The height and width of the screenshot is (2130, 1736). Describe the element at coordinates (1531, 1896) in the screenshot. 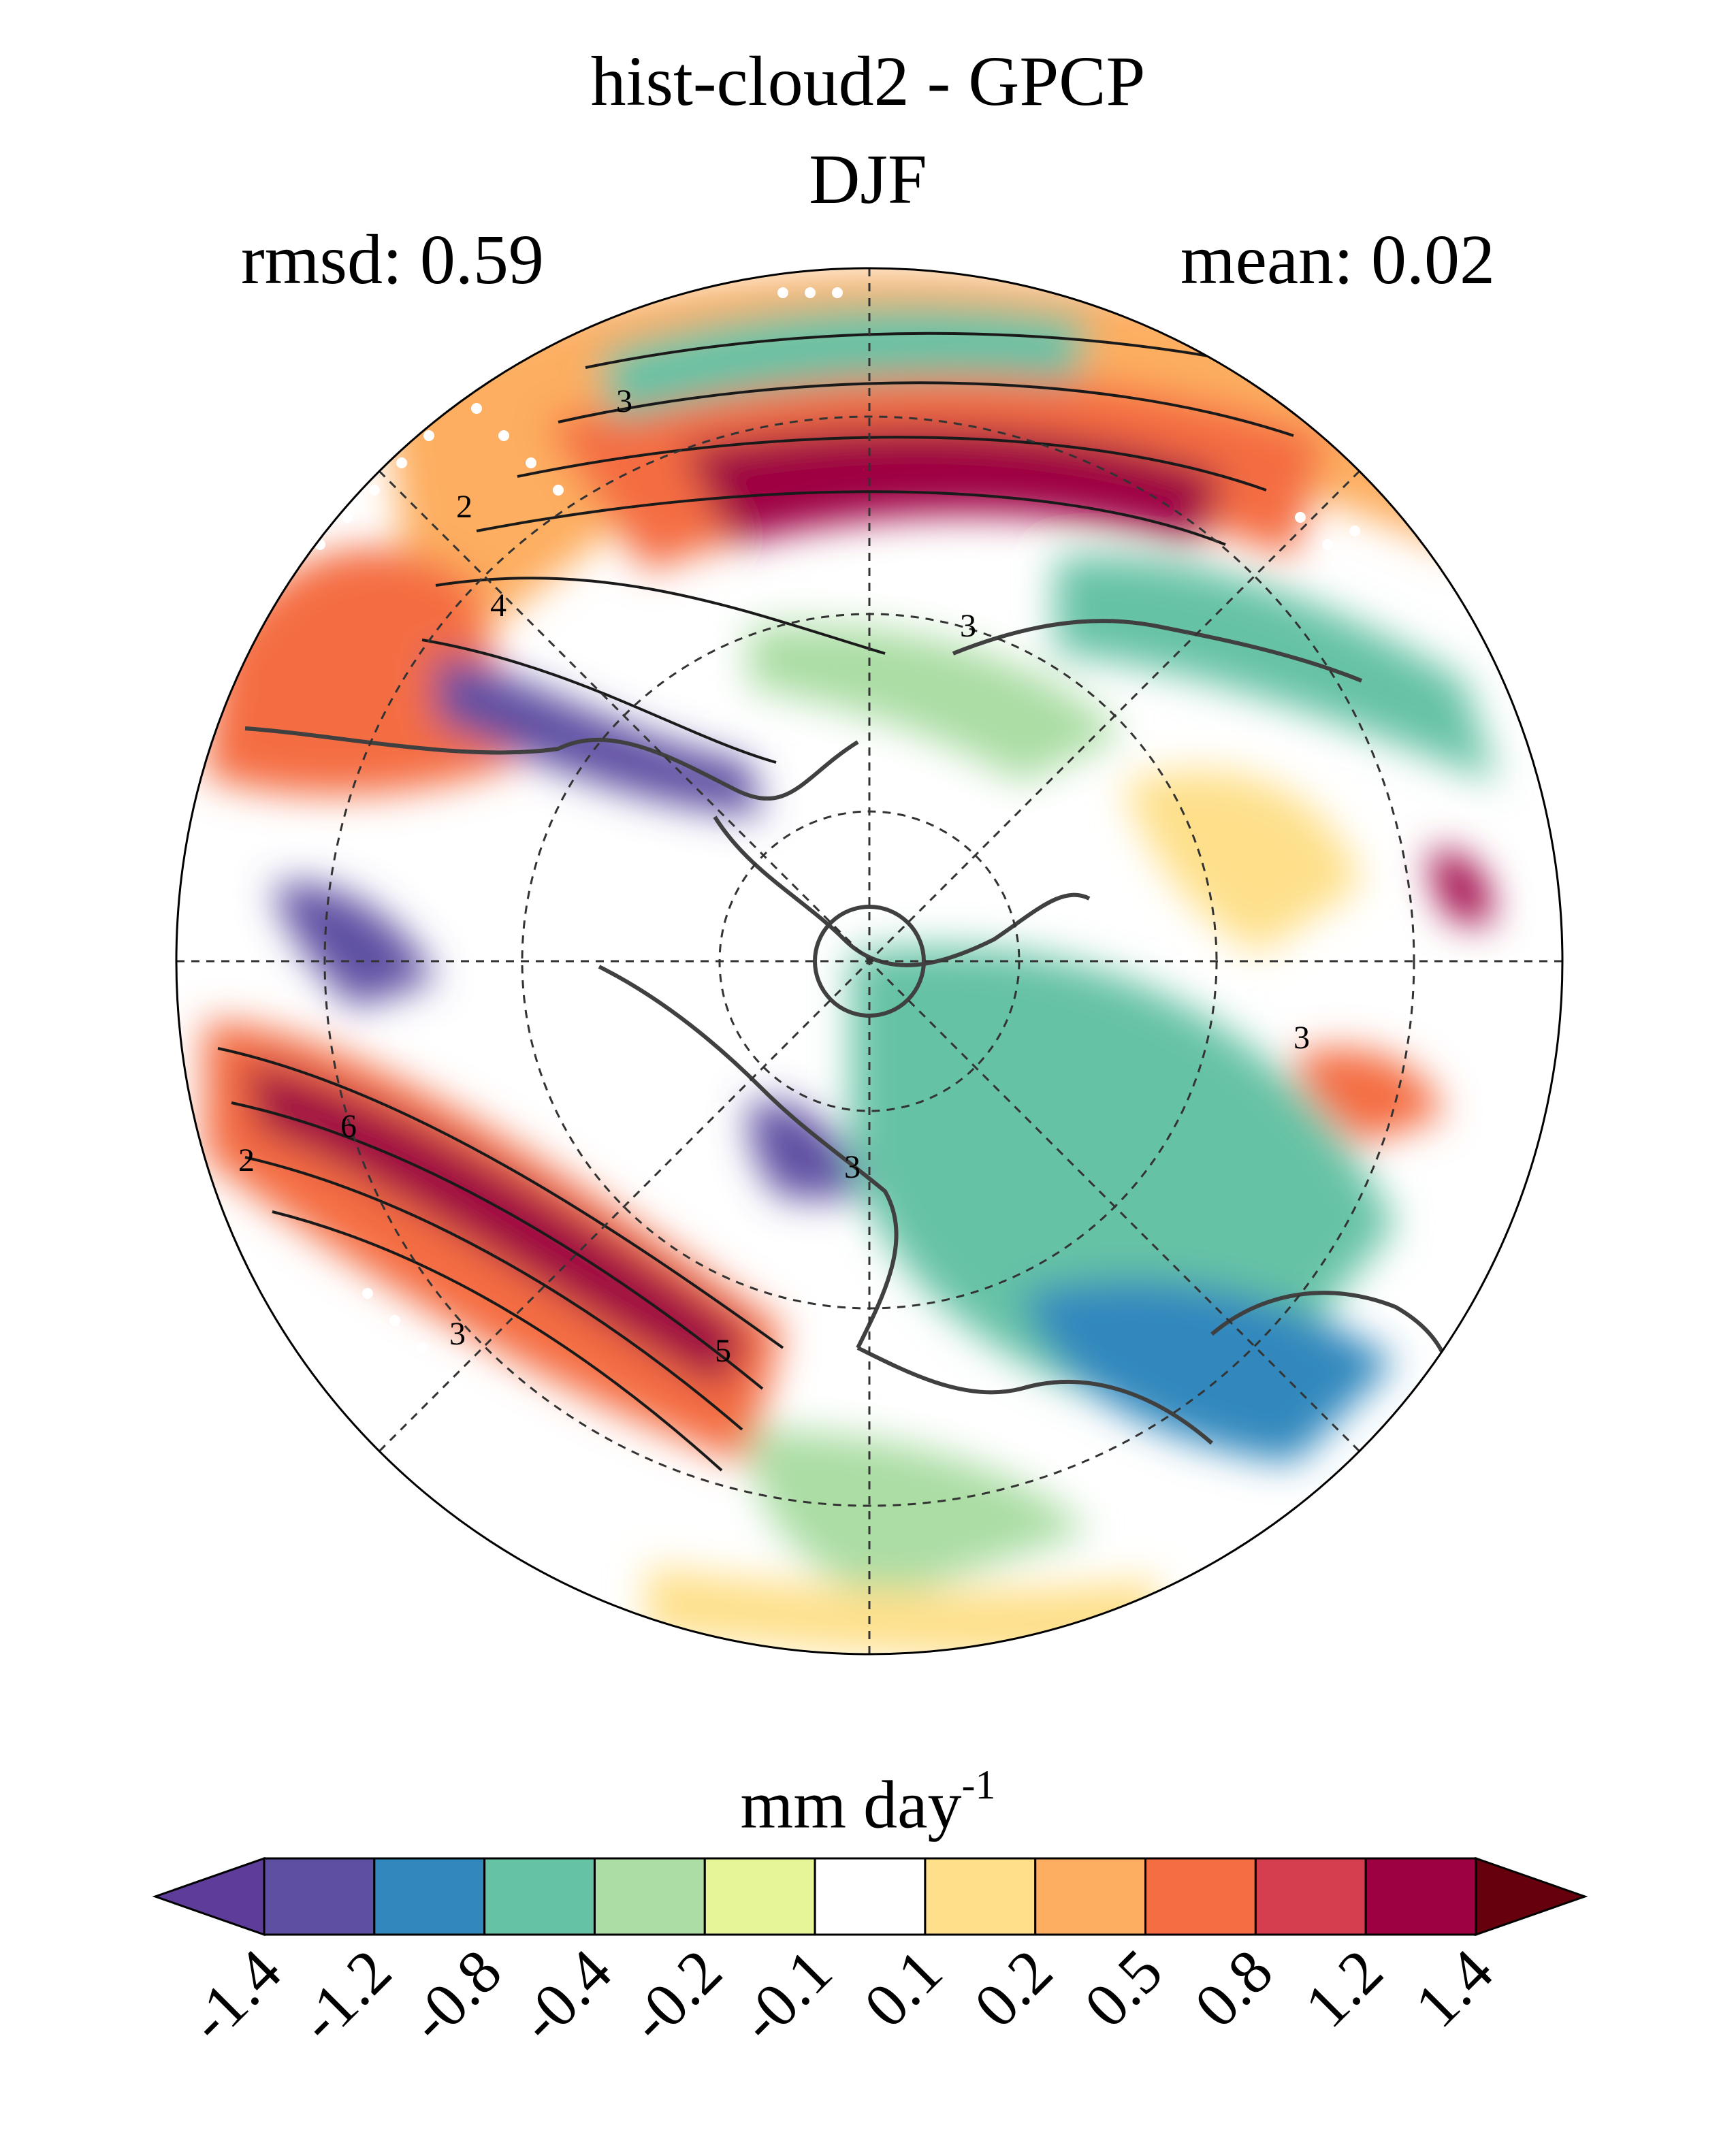

I see `colorbar-extend-high` at that location.